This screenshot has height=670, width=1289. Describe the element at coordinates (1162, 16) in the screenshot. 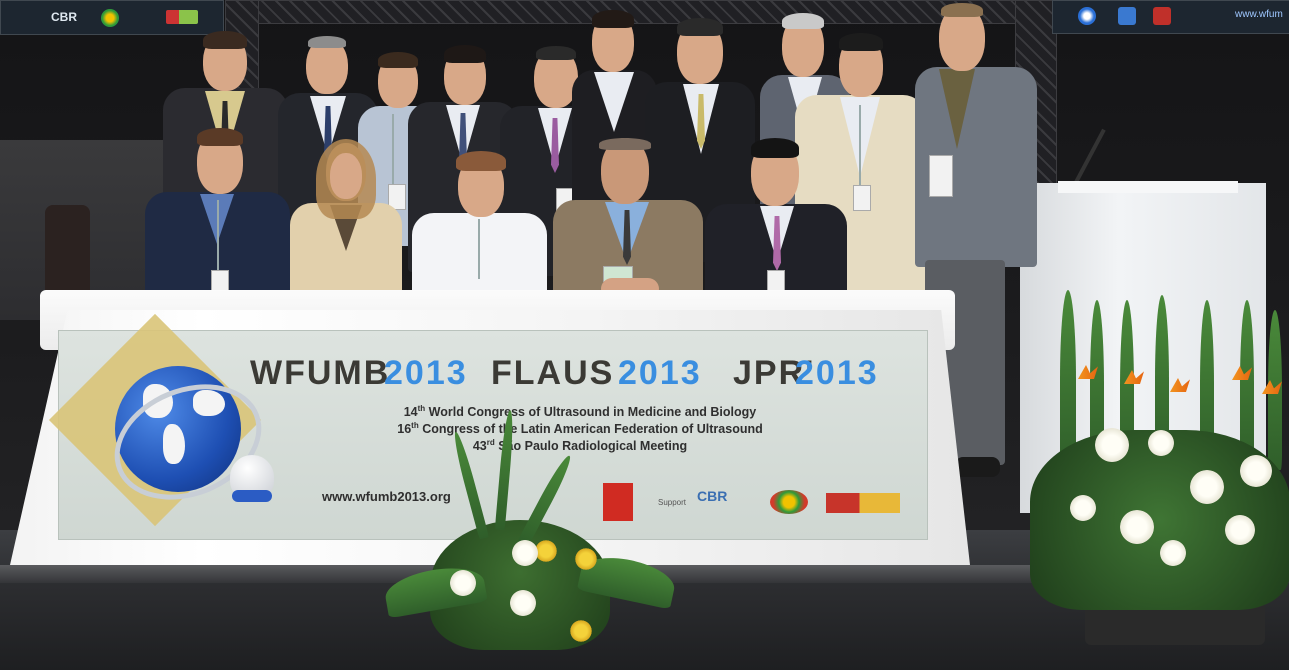

I see `jpr-logo-icon` at that location.